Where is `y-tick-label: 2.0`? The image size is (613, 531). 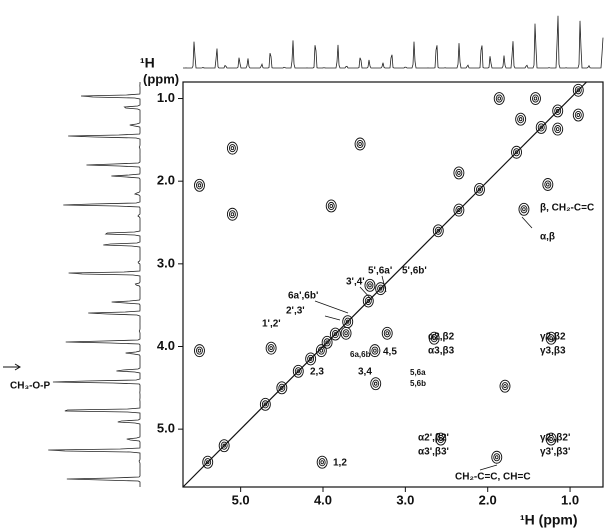 y-tick-label: 2.0 is located at coordinates (166, 180).